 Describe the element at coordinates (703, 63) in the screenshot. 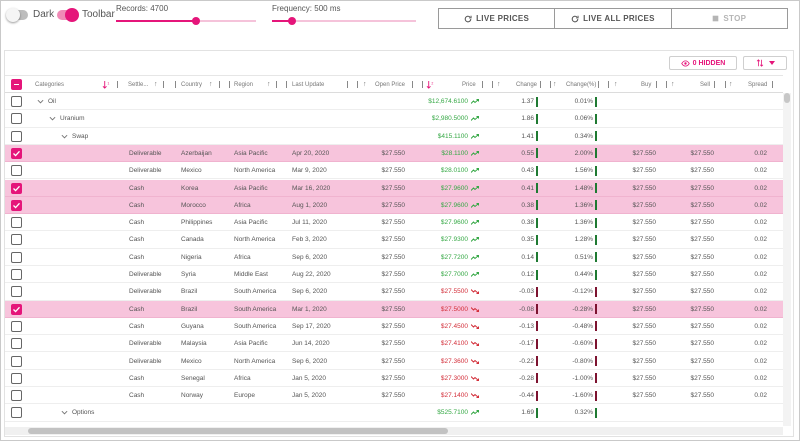

I see `hidden-columns-button: 0 HIDDEN` at that location.